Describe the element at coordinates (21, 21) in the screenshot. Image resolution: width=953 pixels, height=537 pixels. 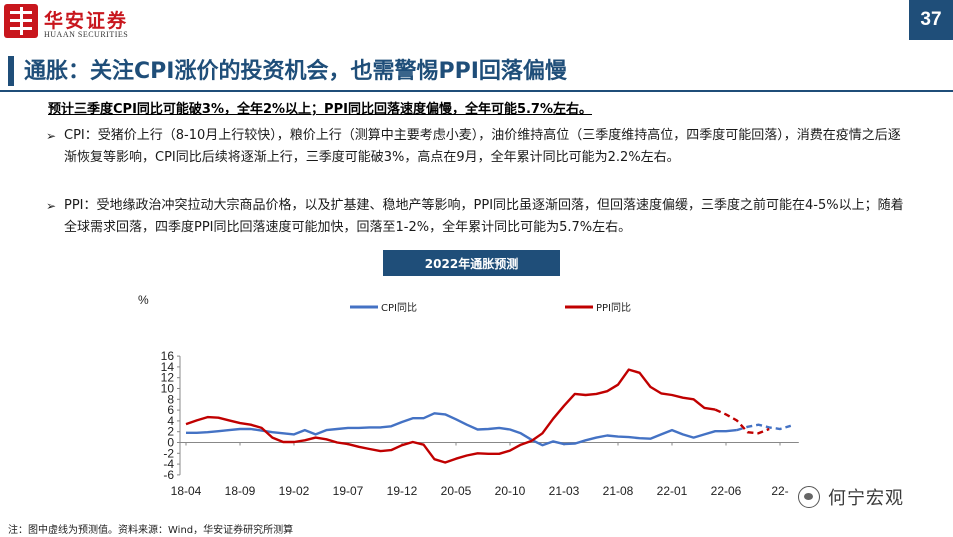
I see `logo-emblem-icon` at that location.